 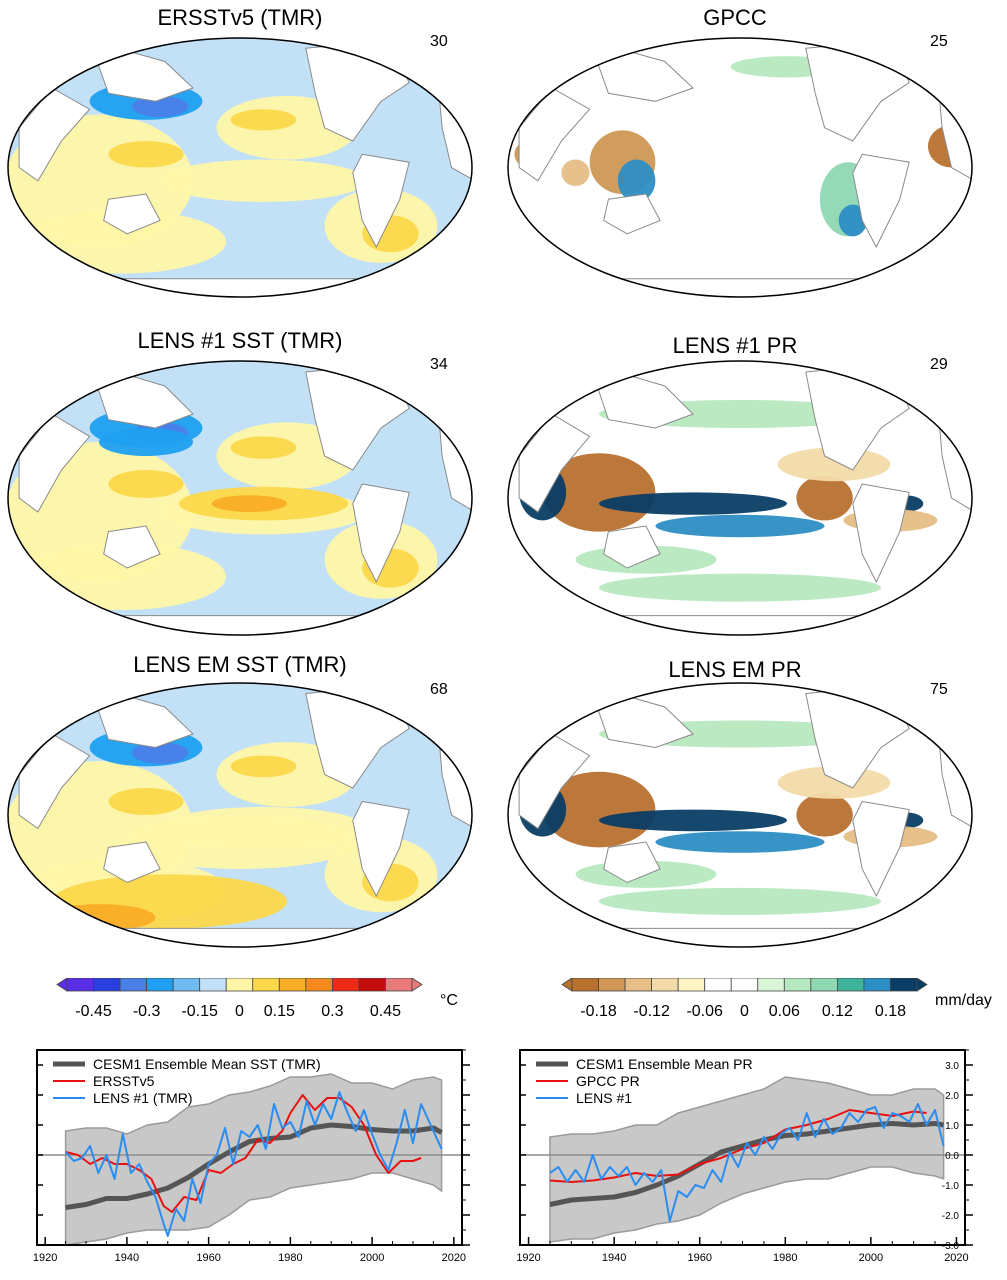 I want to click on y-tick-label: 3.0, so click(x=952, y=1066).